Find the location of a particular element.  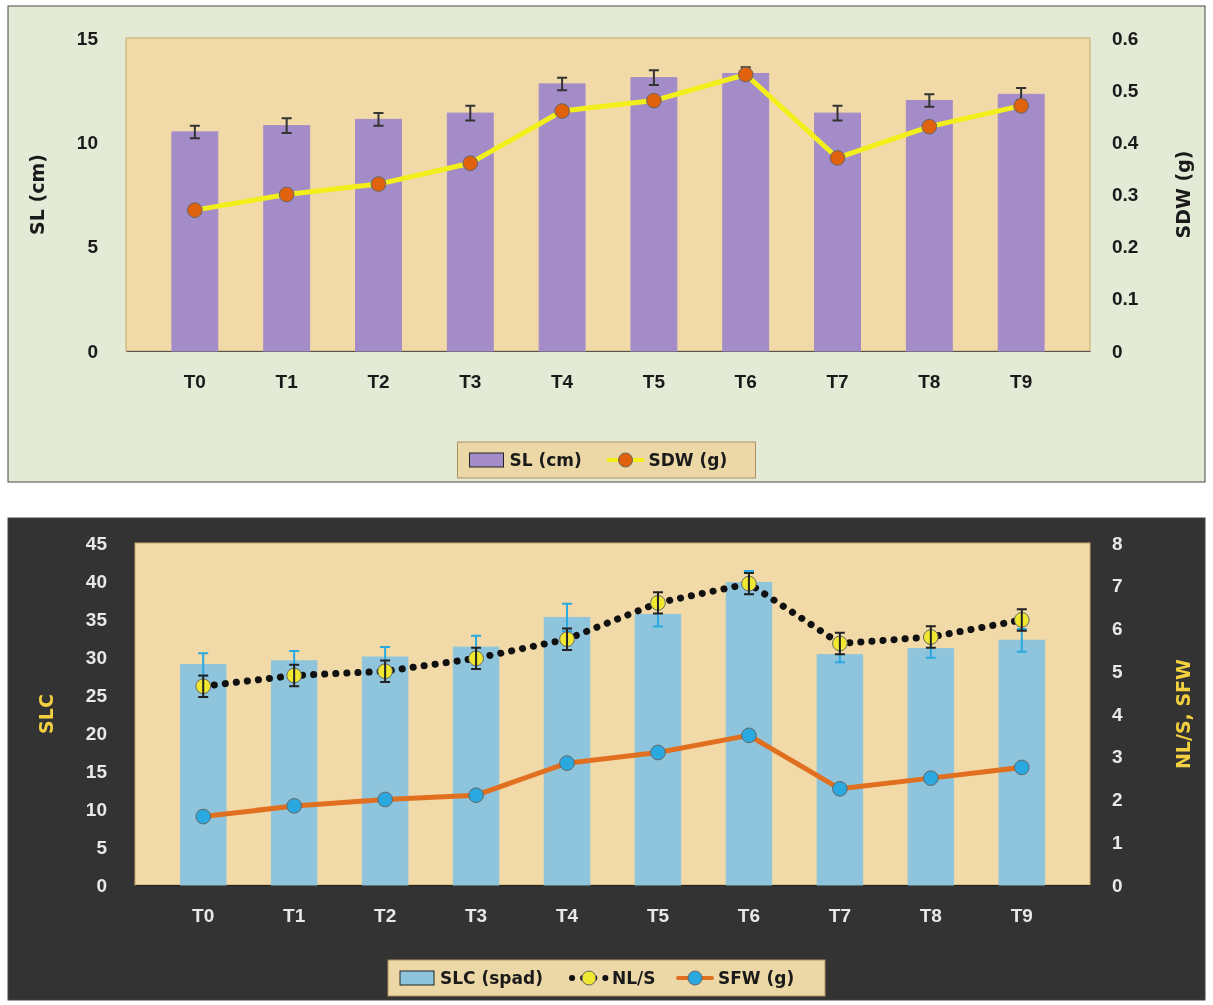

legend-label: NL/S is located at coordinates (634, 978).